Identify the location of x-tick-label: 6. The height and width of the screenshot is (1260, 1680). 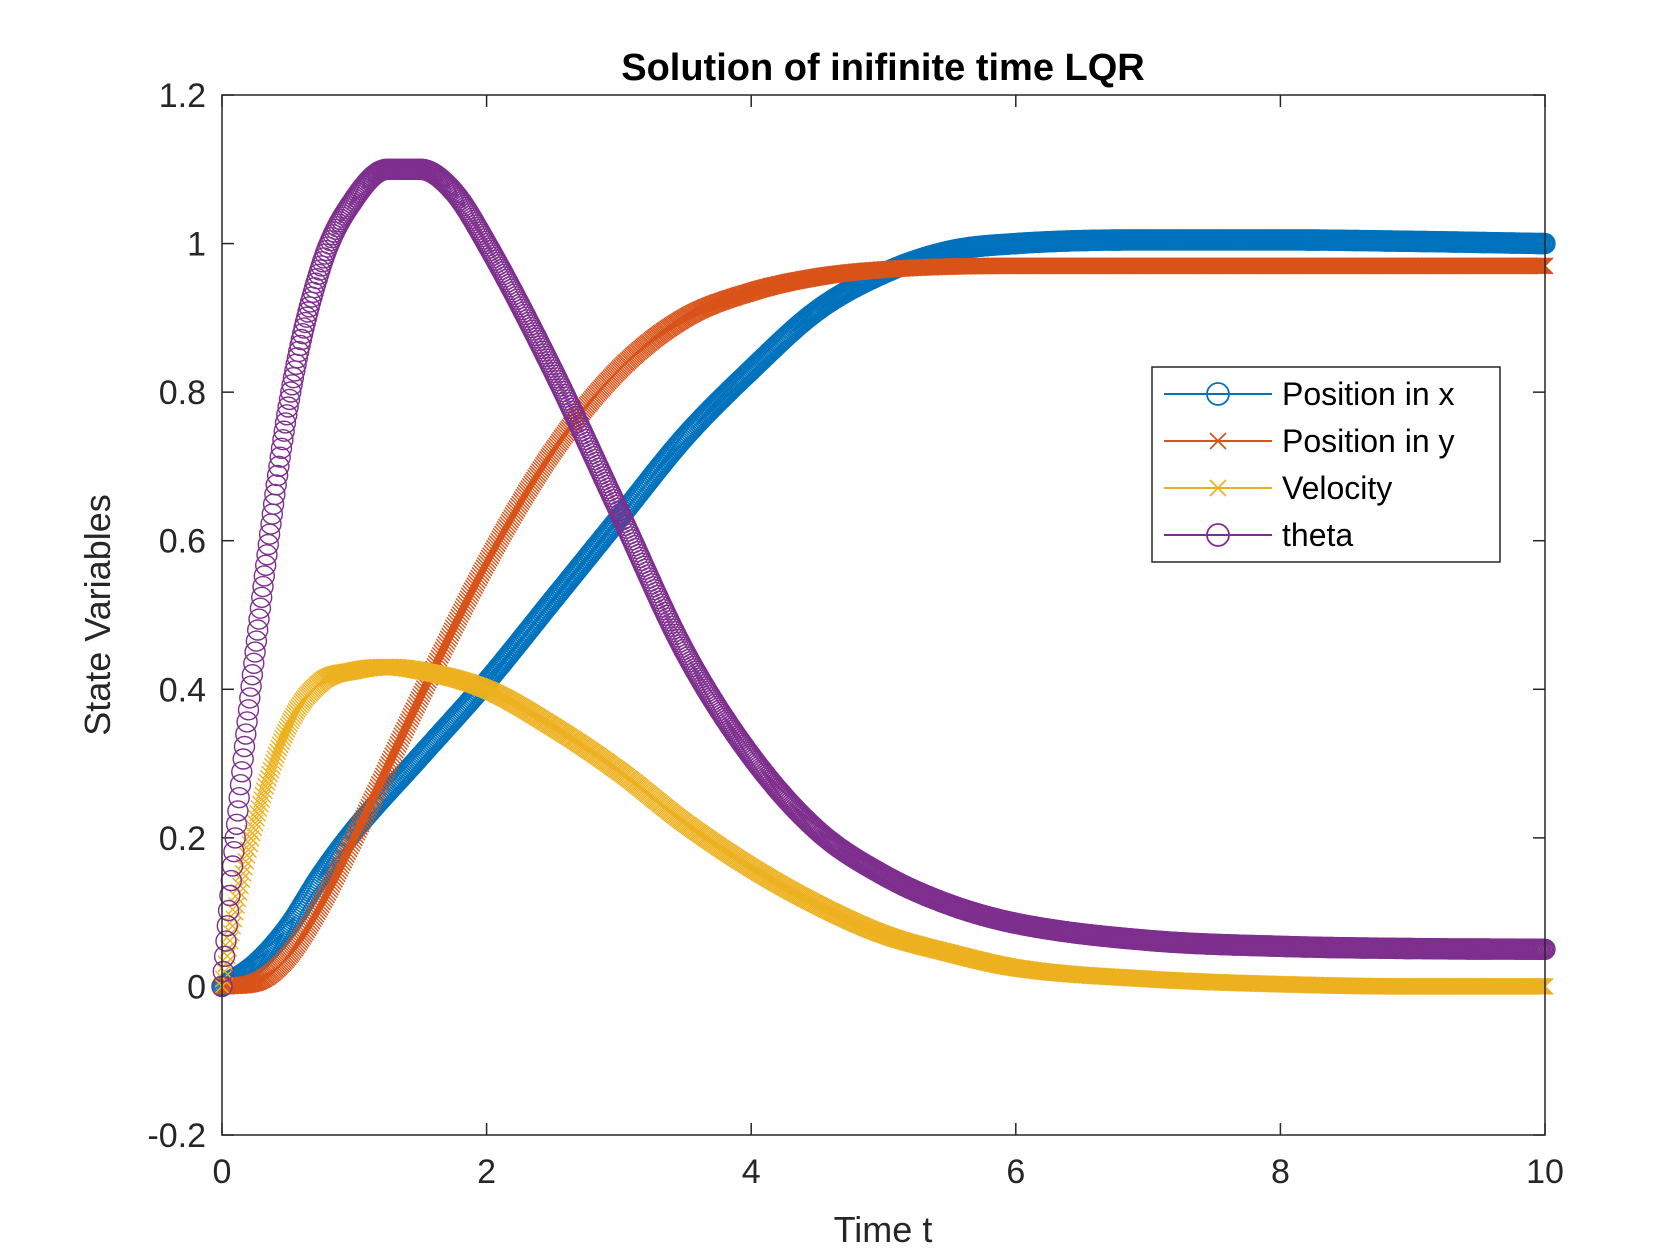
(1015, 1172).